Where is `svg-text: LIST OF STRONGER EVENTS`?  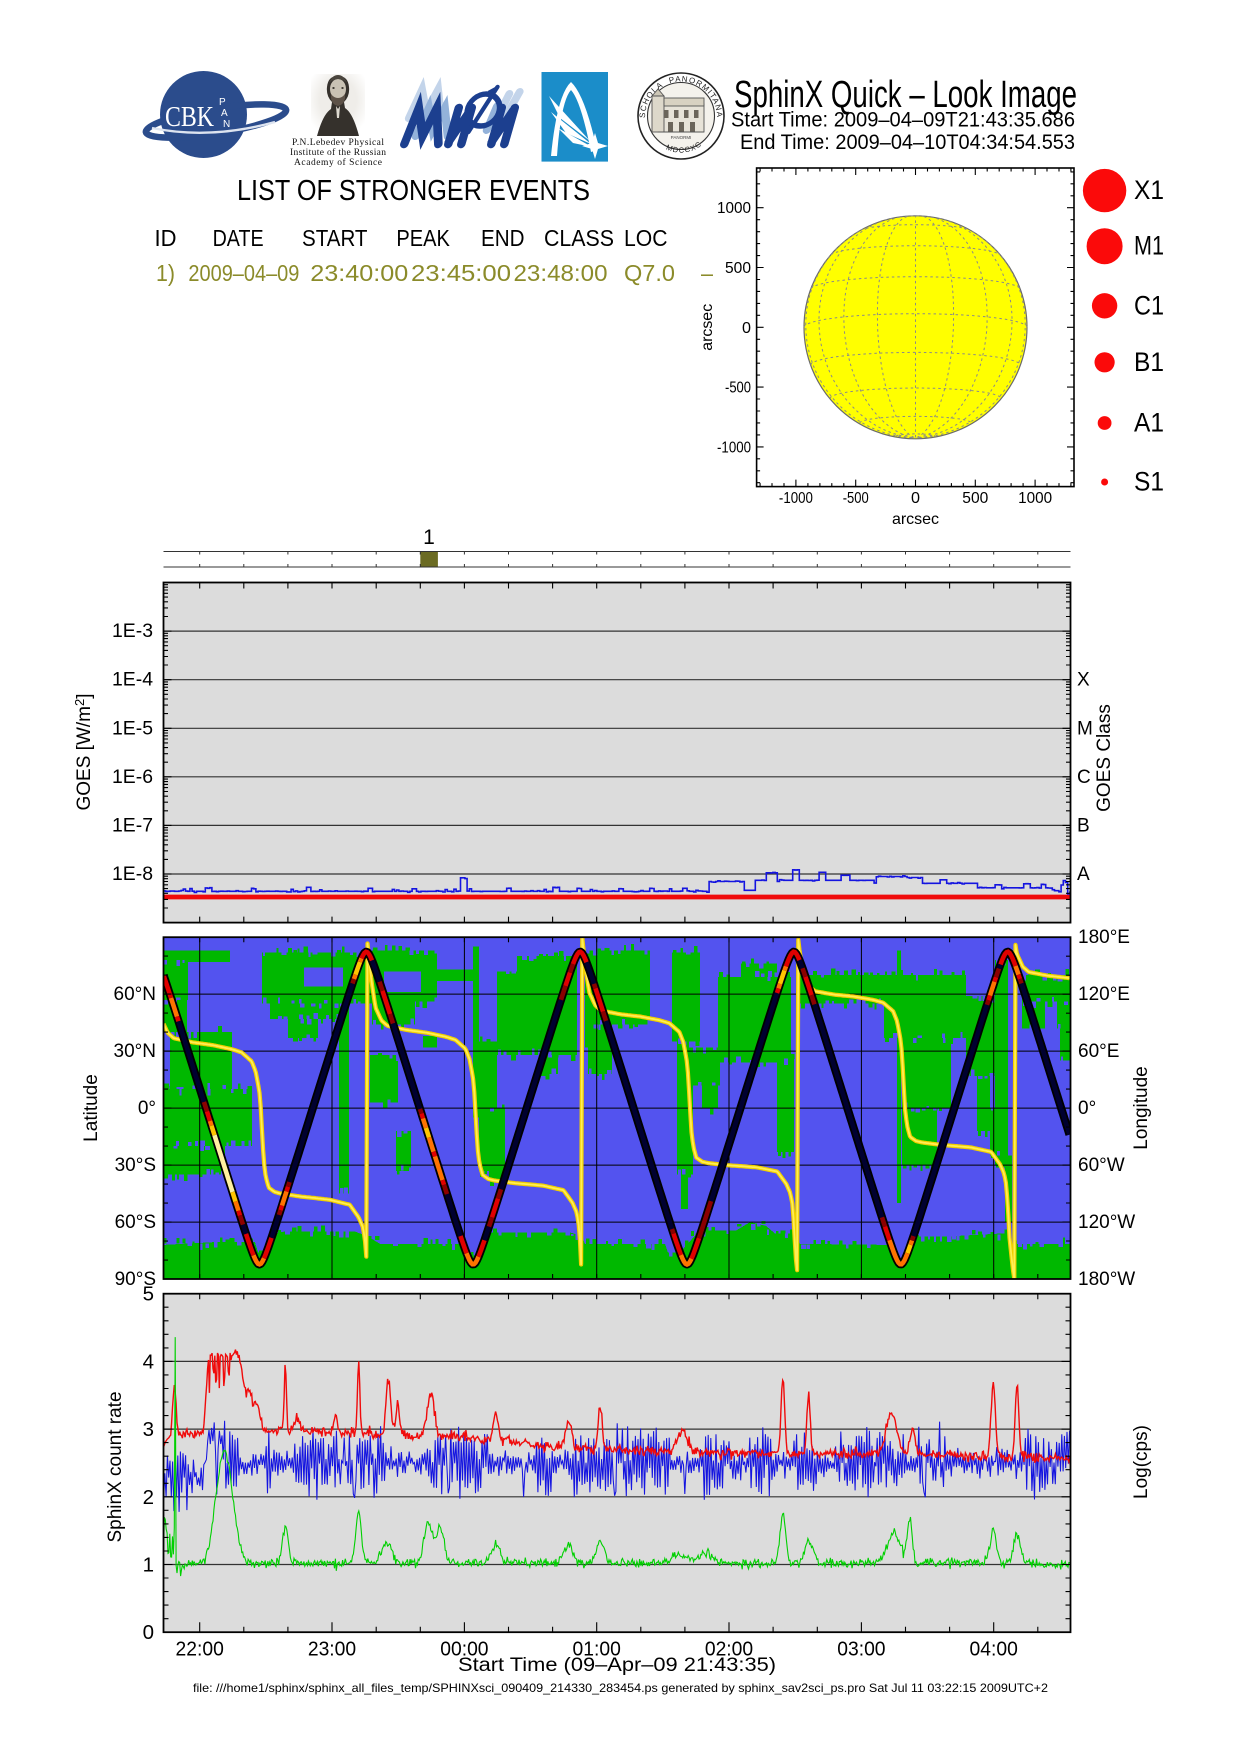
svg-text: LIST OF STRONGER EVENTS is located at coordinates (413, 191).